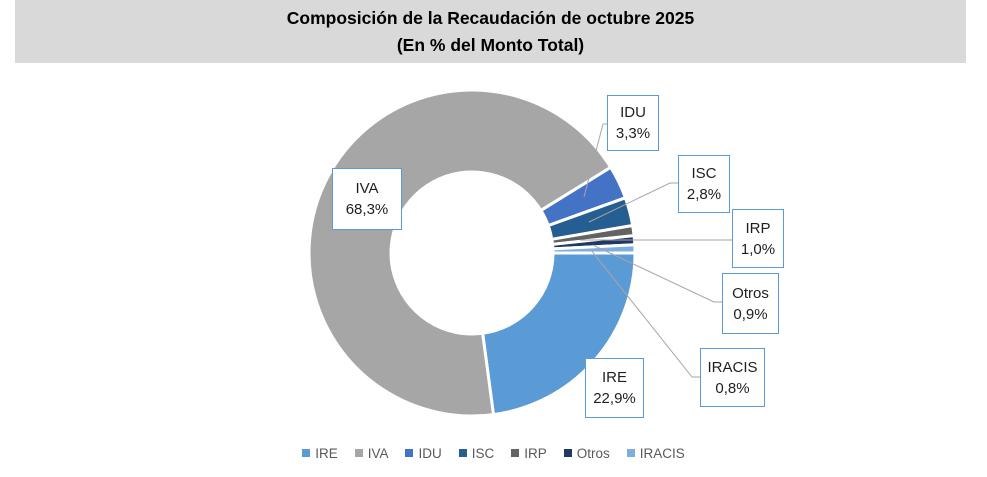 Image resolution: width=987 pixels, height=477 pixels. What do you see at coordinates (732, 388) in the screenshot?
I see `callout-iracis-value: 0,8%` at bounding box center [732, 388].